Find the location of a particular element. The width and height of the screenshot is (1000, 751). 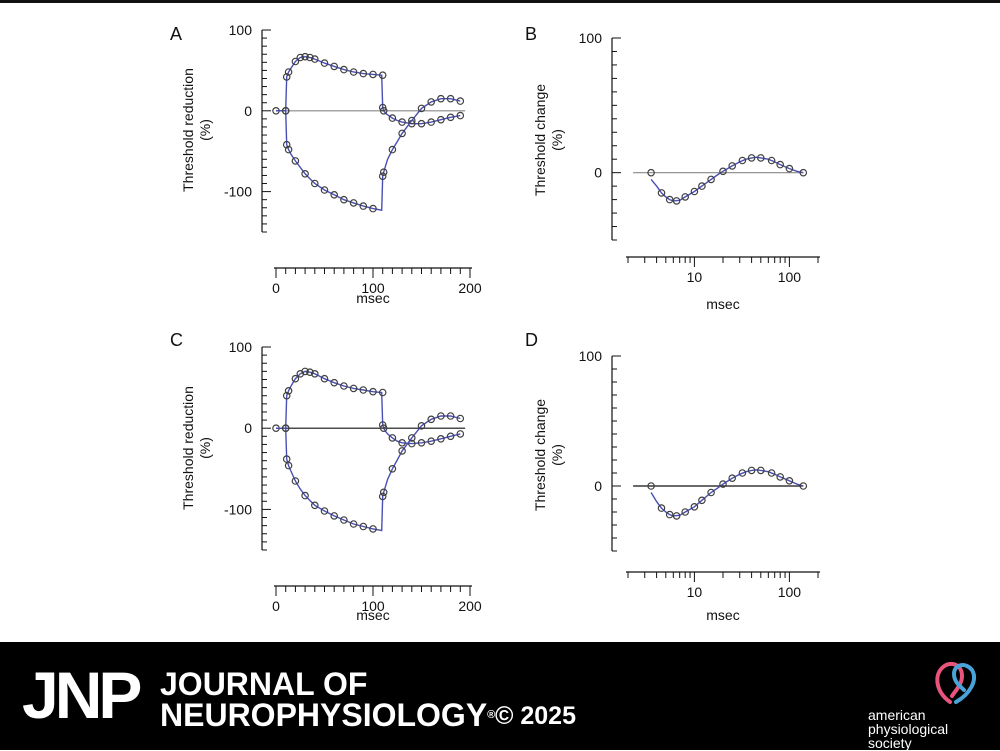

society-name-line2: physiological is located at coordinates (908, 729).